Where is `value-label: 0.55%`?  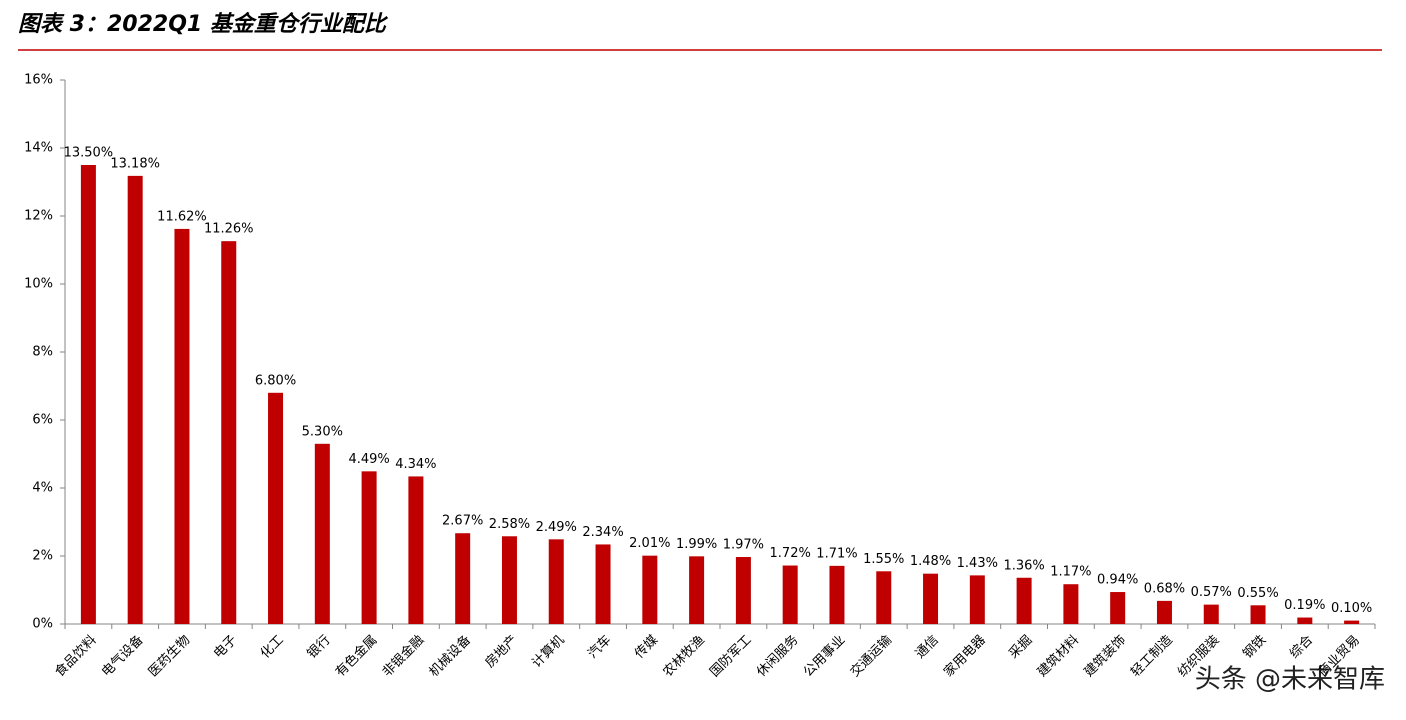 value-label: 0.55% is located at coordinates (1257, 593).